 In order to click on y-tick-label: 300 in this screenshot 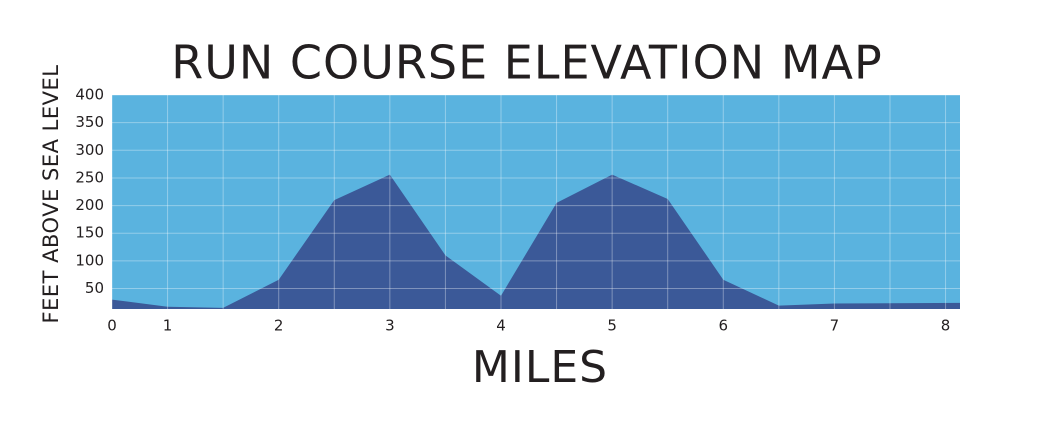, I will do `click(89, 150)`.